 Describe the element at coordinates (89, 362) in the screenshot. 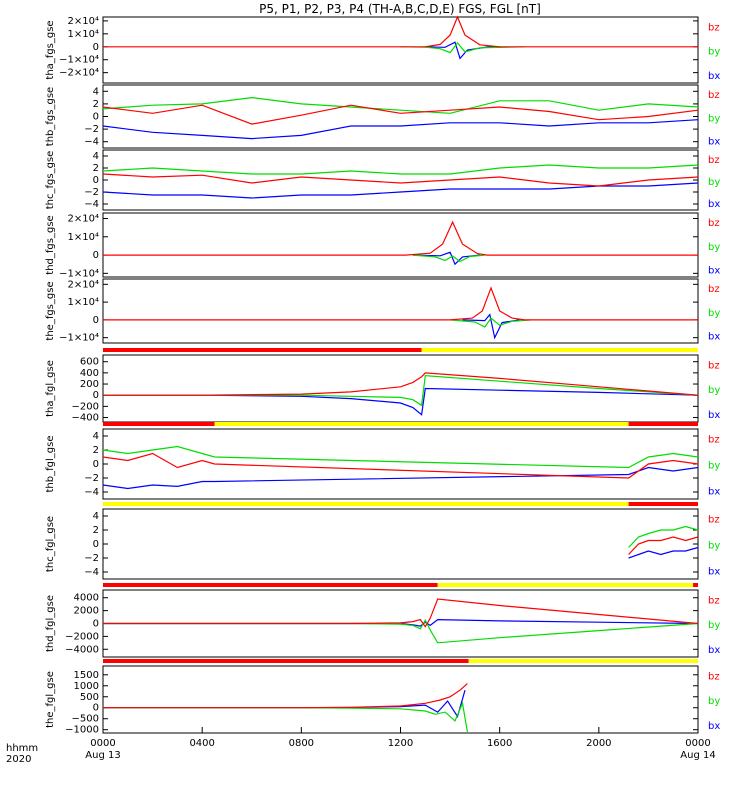

I see `y-tick-label: 600` at that location.